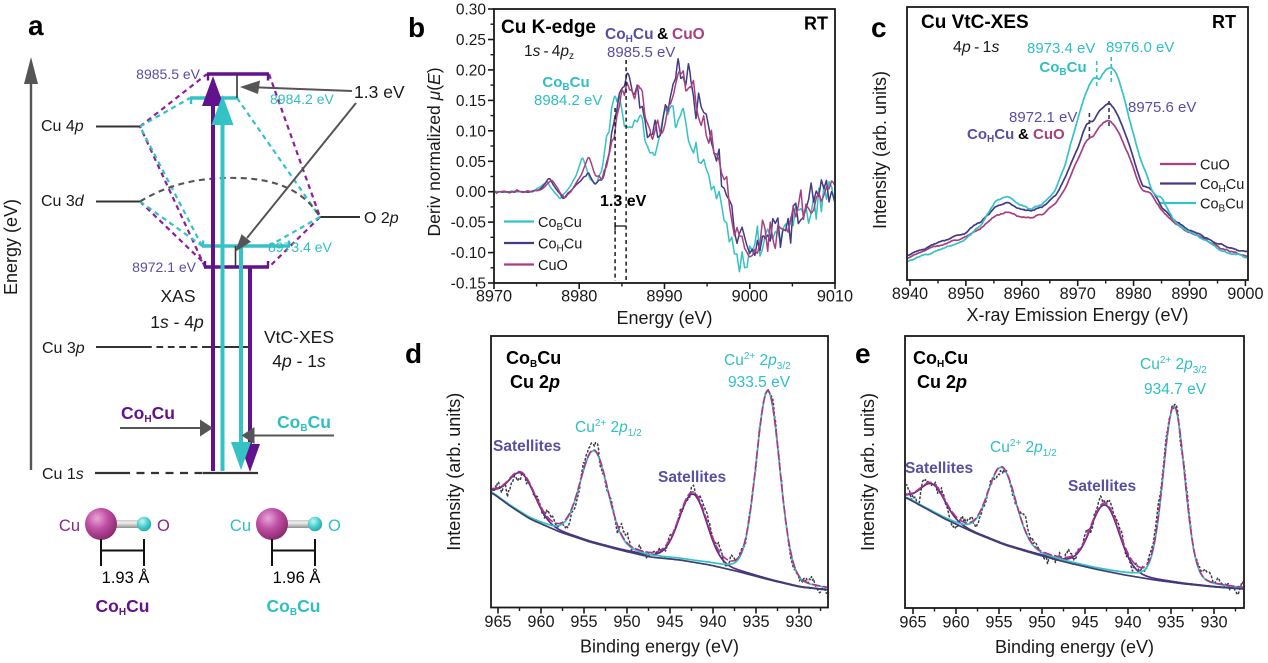 The height and width of the screenshot is (663, 1268). Describe the element at coordinates (1245, 294) in the screenshot. I see `svg-text: 9000` at that location.